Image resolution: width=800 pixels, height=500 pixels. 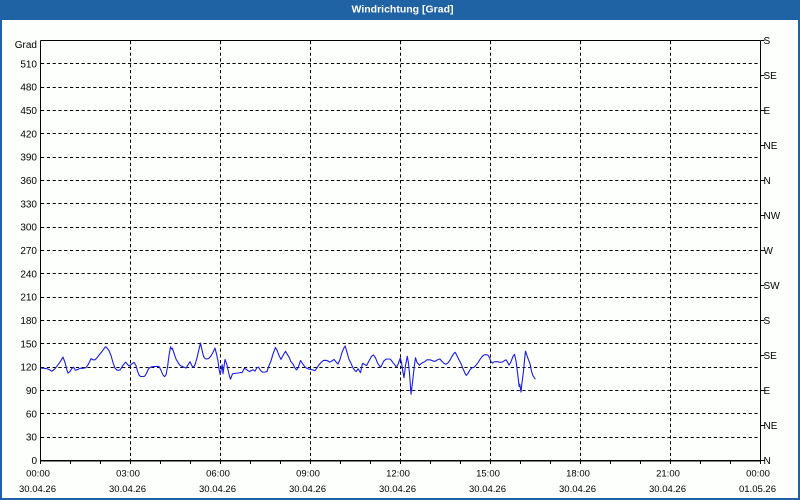 What do you see at coordinates (32, 391) in the screenshot?
I see `svg-text: 90` at bounding box center [32, 391].